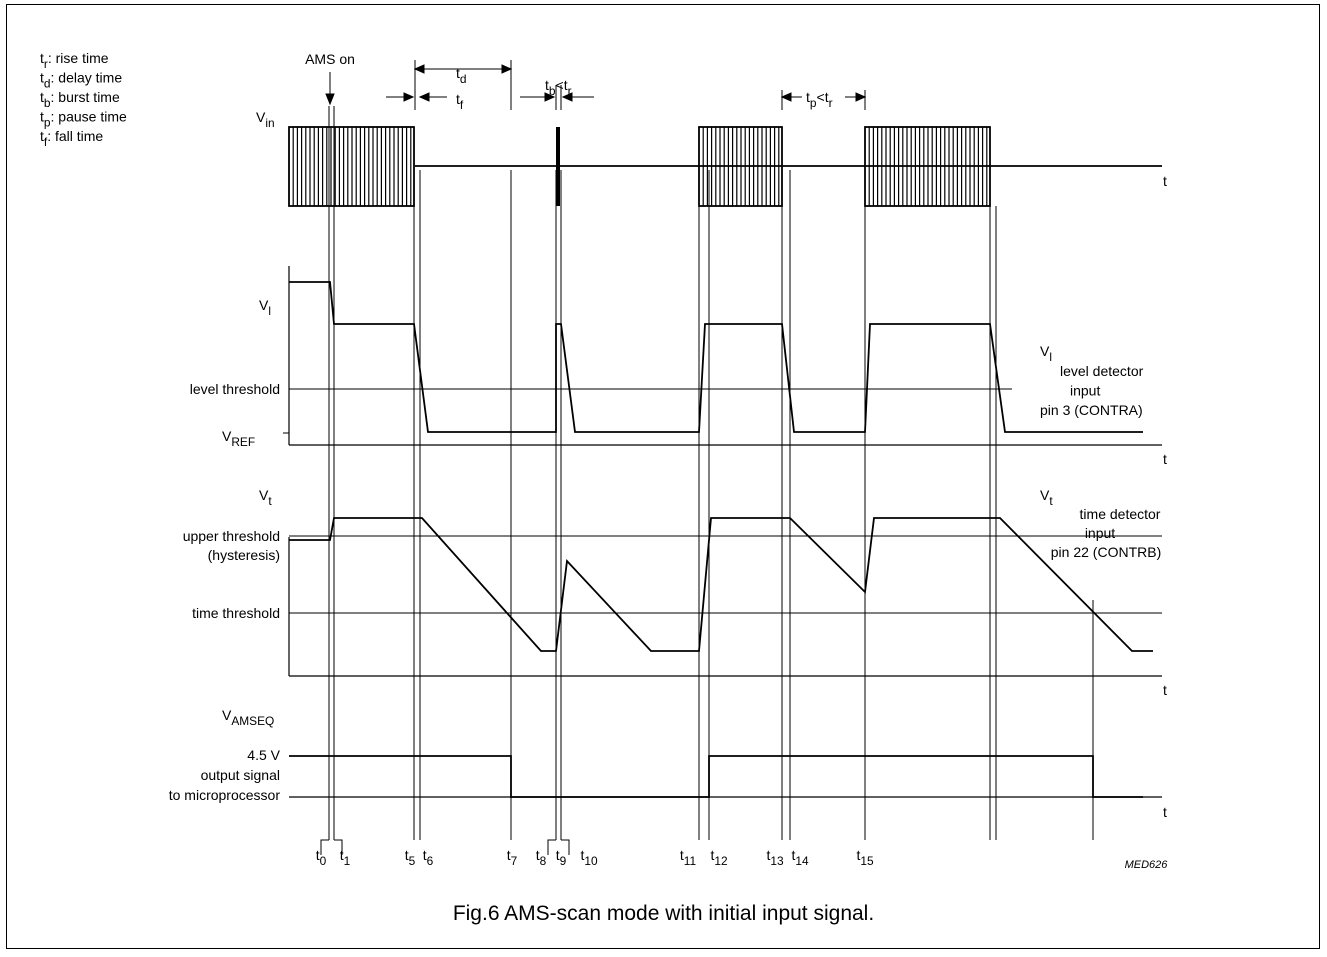  What do you see at coordinates (589, 857) in the screenshot?
I see `time-mark-label: t10` at bounding box center [589, 857].